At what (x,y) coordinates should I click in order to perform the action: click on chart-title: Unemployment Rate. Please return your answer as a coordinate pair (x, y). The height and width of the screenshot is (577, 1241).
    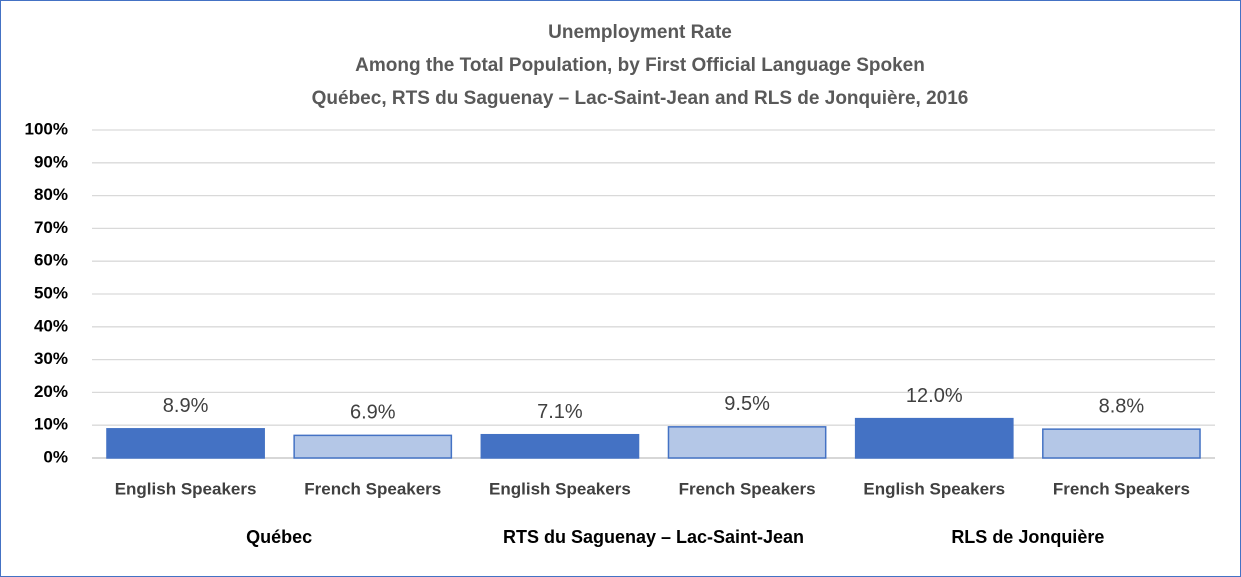
    Looking at the image, I should click on (640, 32).